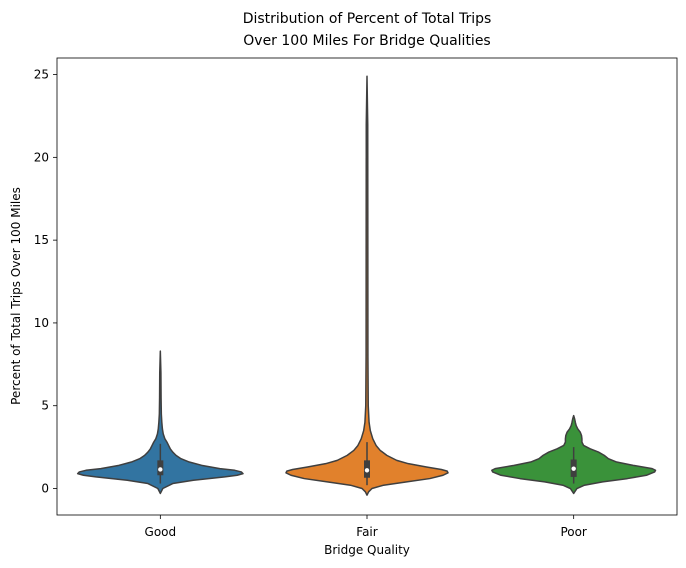 Image resolution: width=686 pixels, height=568 pixels. I want to click on median-good, so click(160, 469).